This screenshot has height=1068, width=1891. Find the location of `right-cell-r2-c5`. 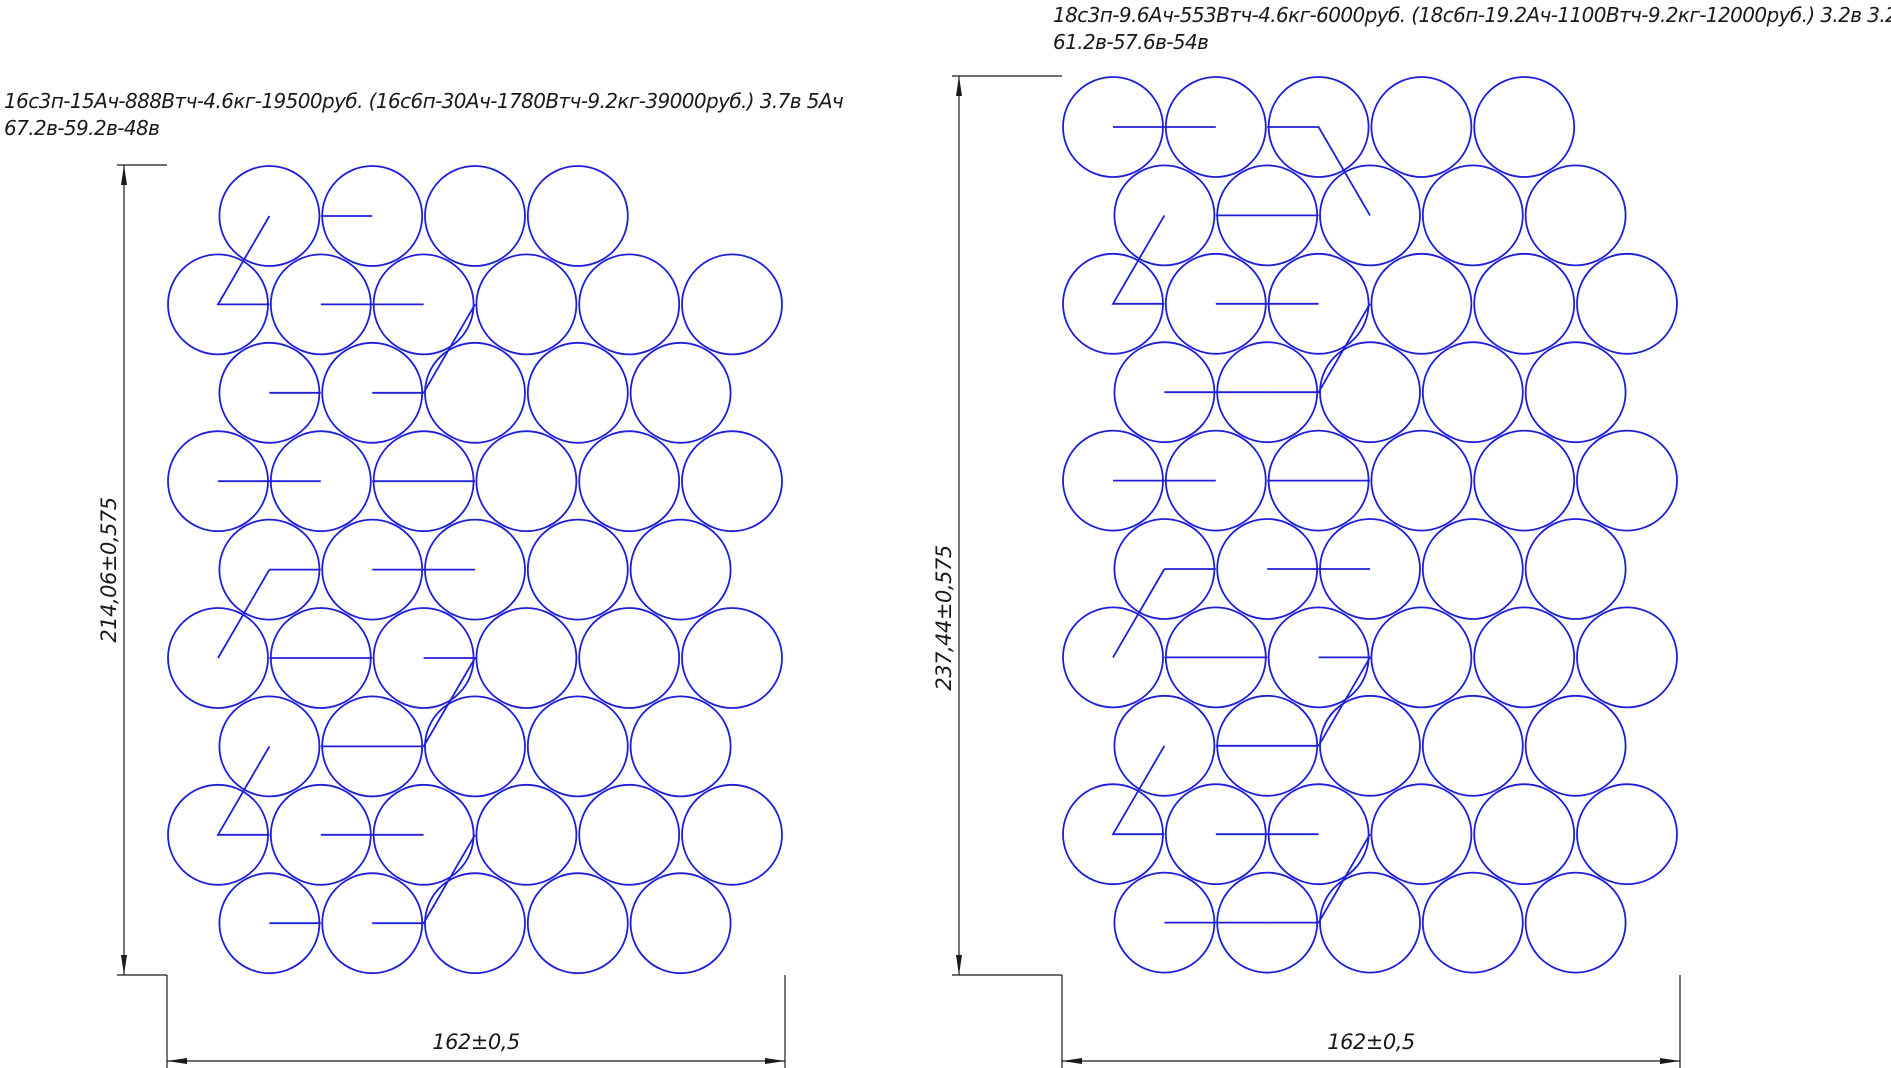

right-cell-r2-c5 is located at coordinates (1627, 303).